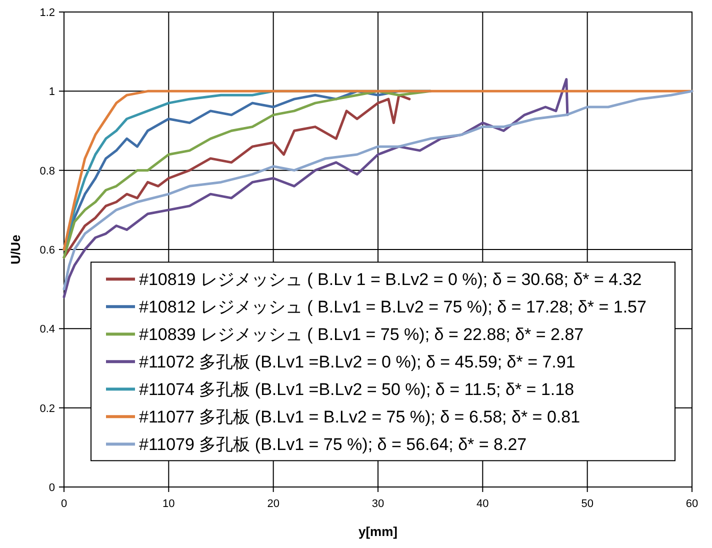 The image size is (712, 548). What do you see at coordinates (47, 250) in the screenshot?
I see `y-tick-label: 0.6` at bounding box center [47, 250].